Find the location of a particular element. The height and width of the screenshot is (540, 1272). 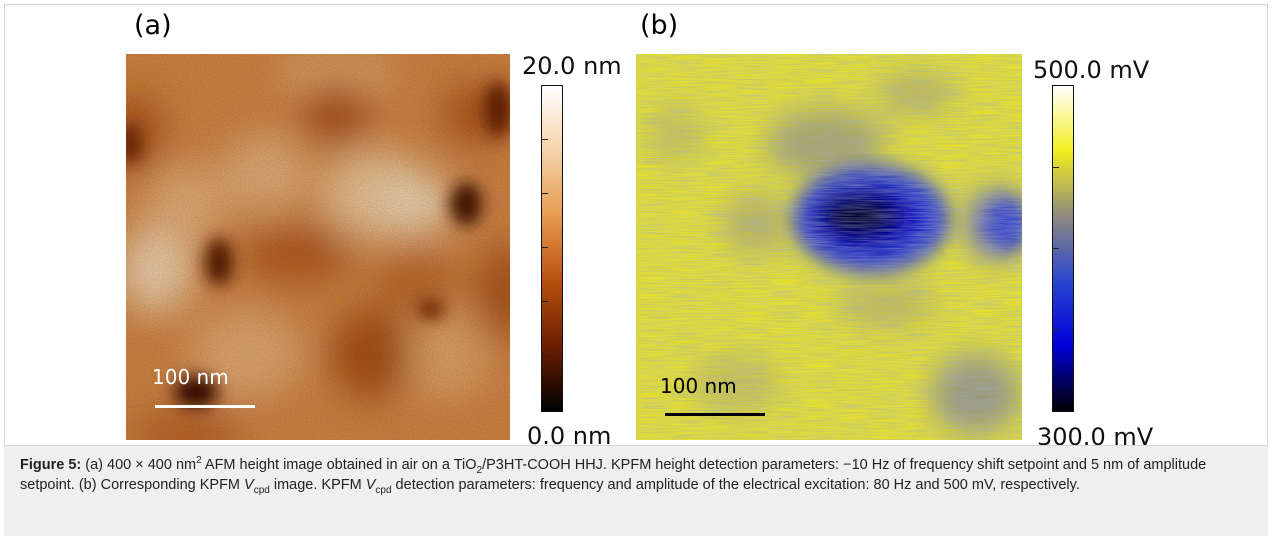

panel-b-scale-bar is located at coordinates (715, 414).